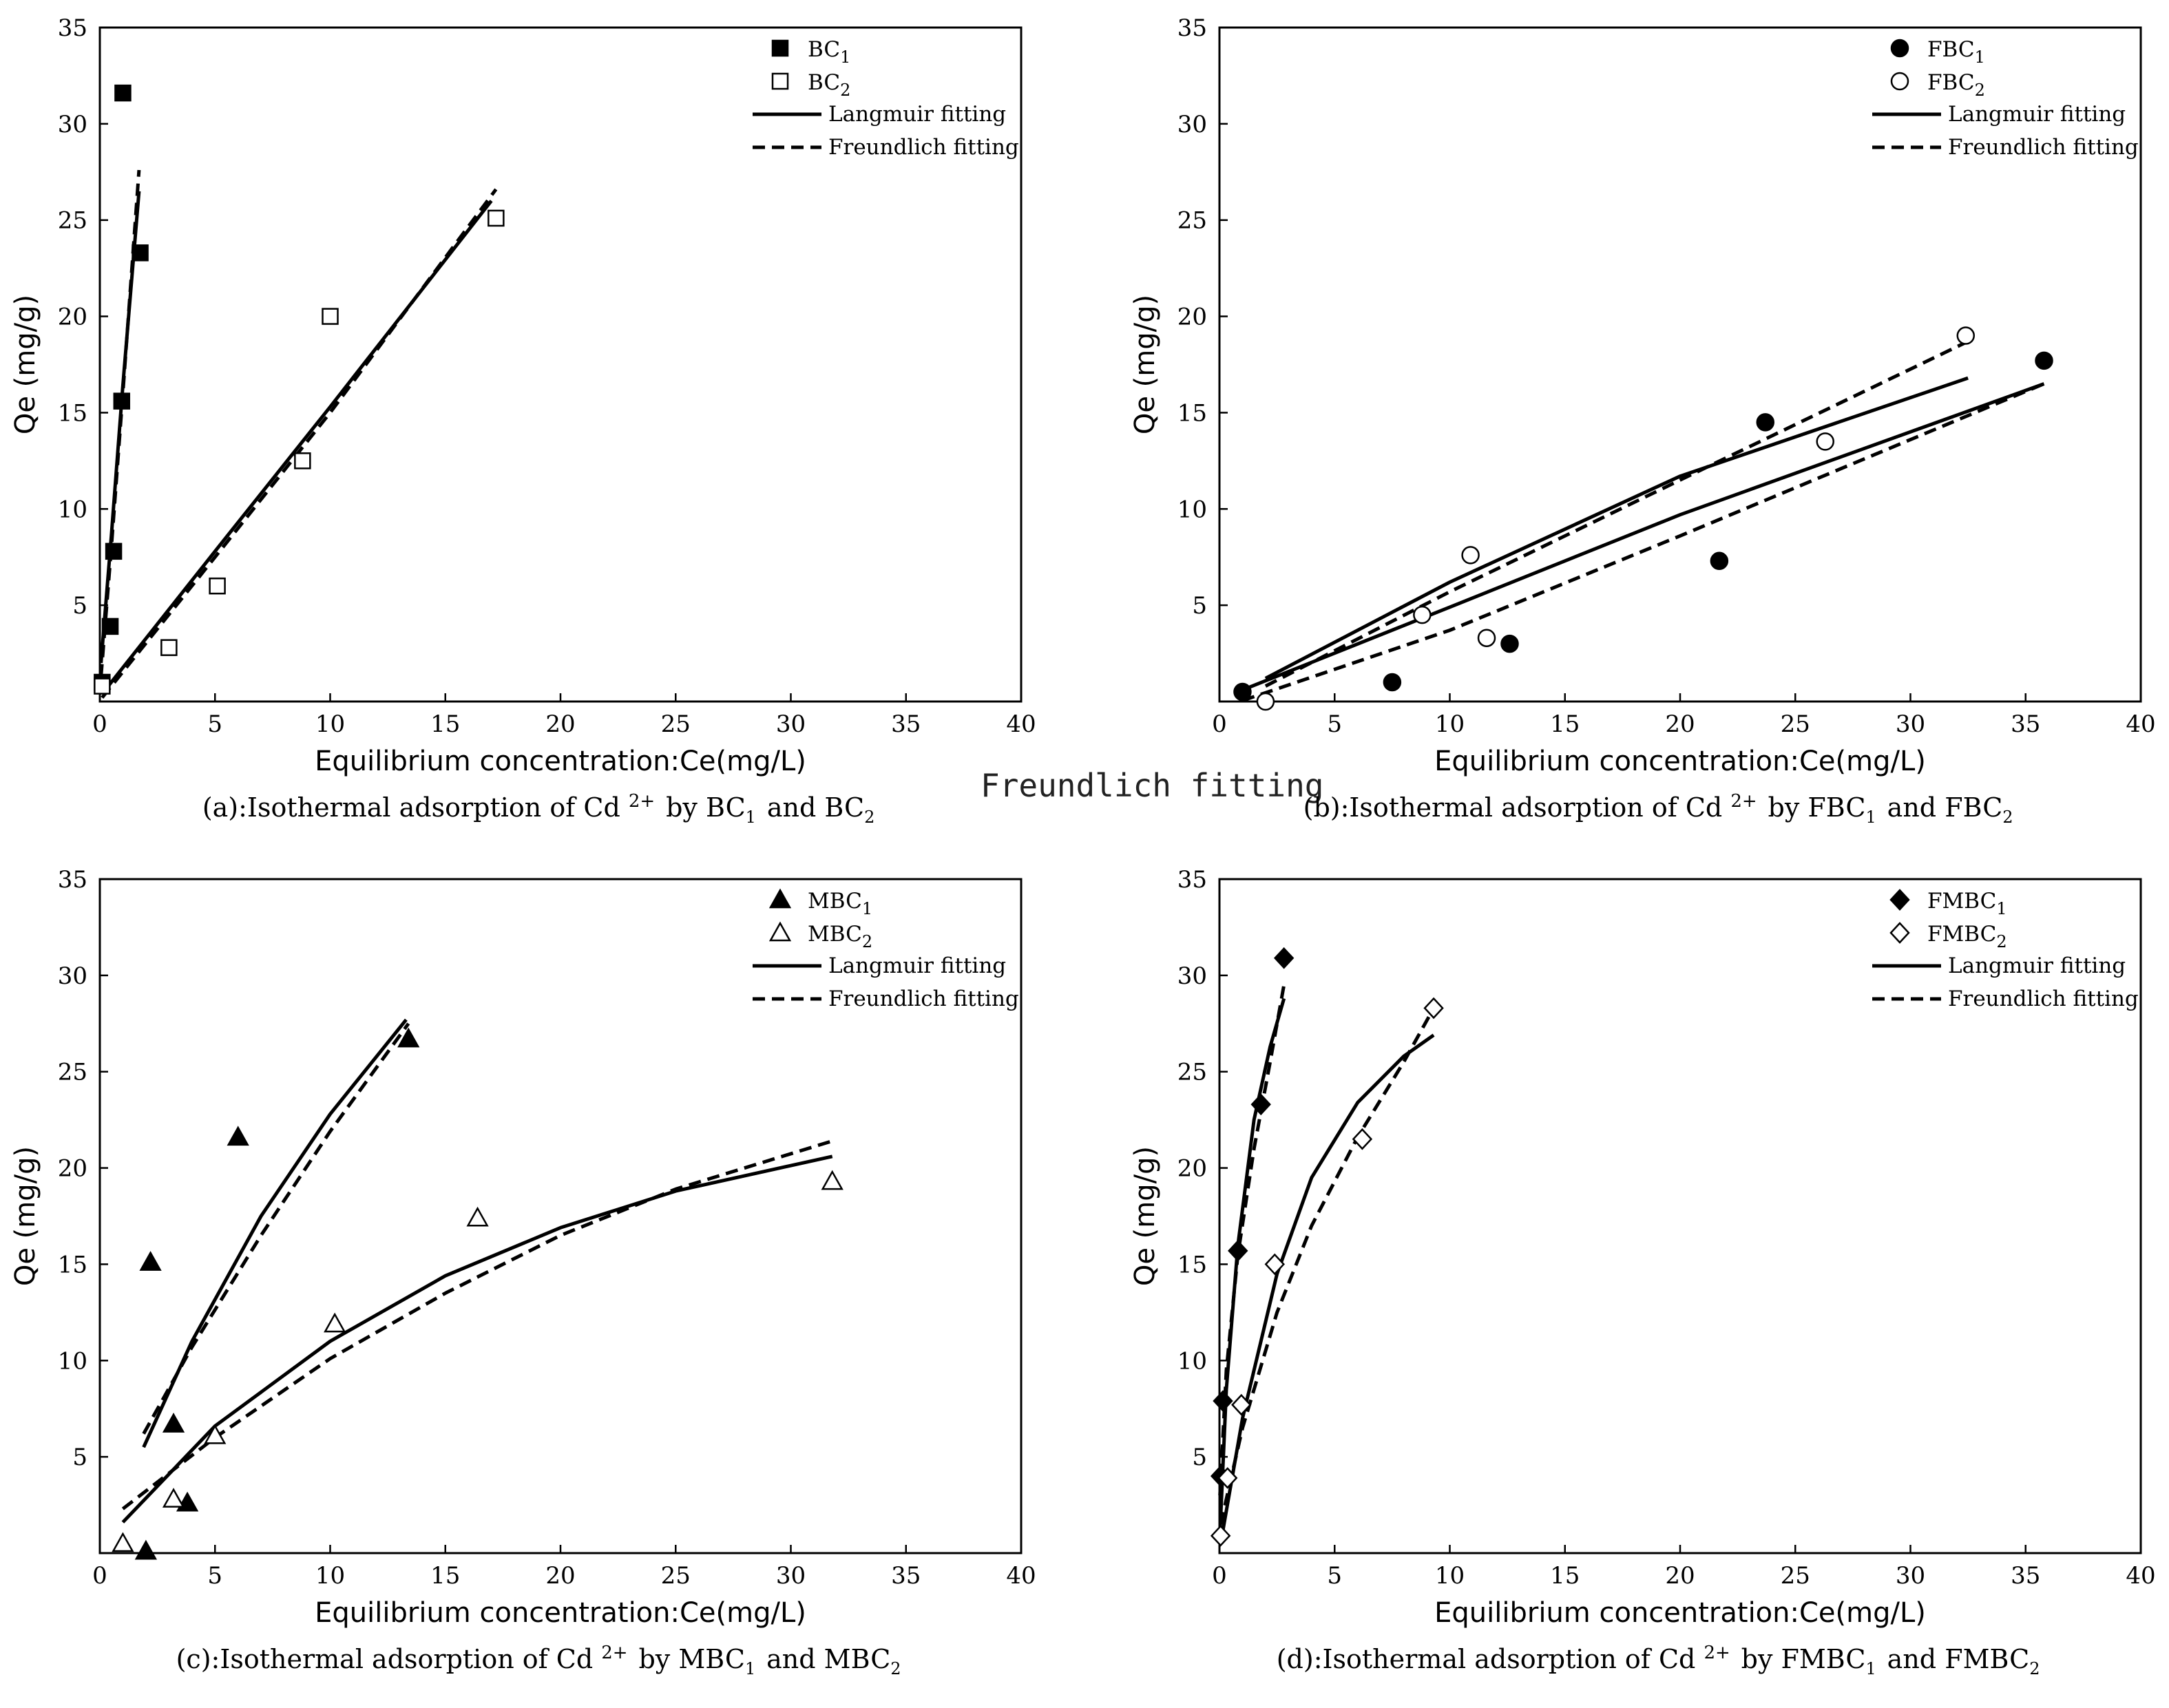 The image size is (2169, 1708). I want to click on legend-label: Langmuir fitting, so click(917, 114).